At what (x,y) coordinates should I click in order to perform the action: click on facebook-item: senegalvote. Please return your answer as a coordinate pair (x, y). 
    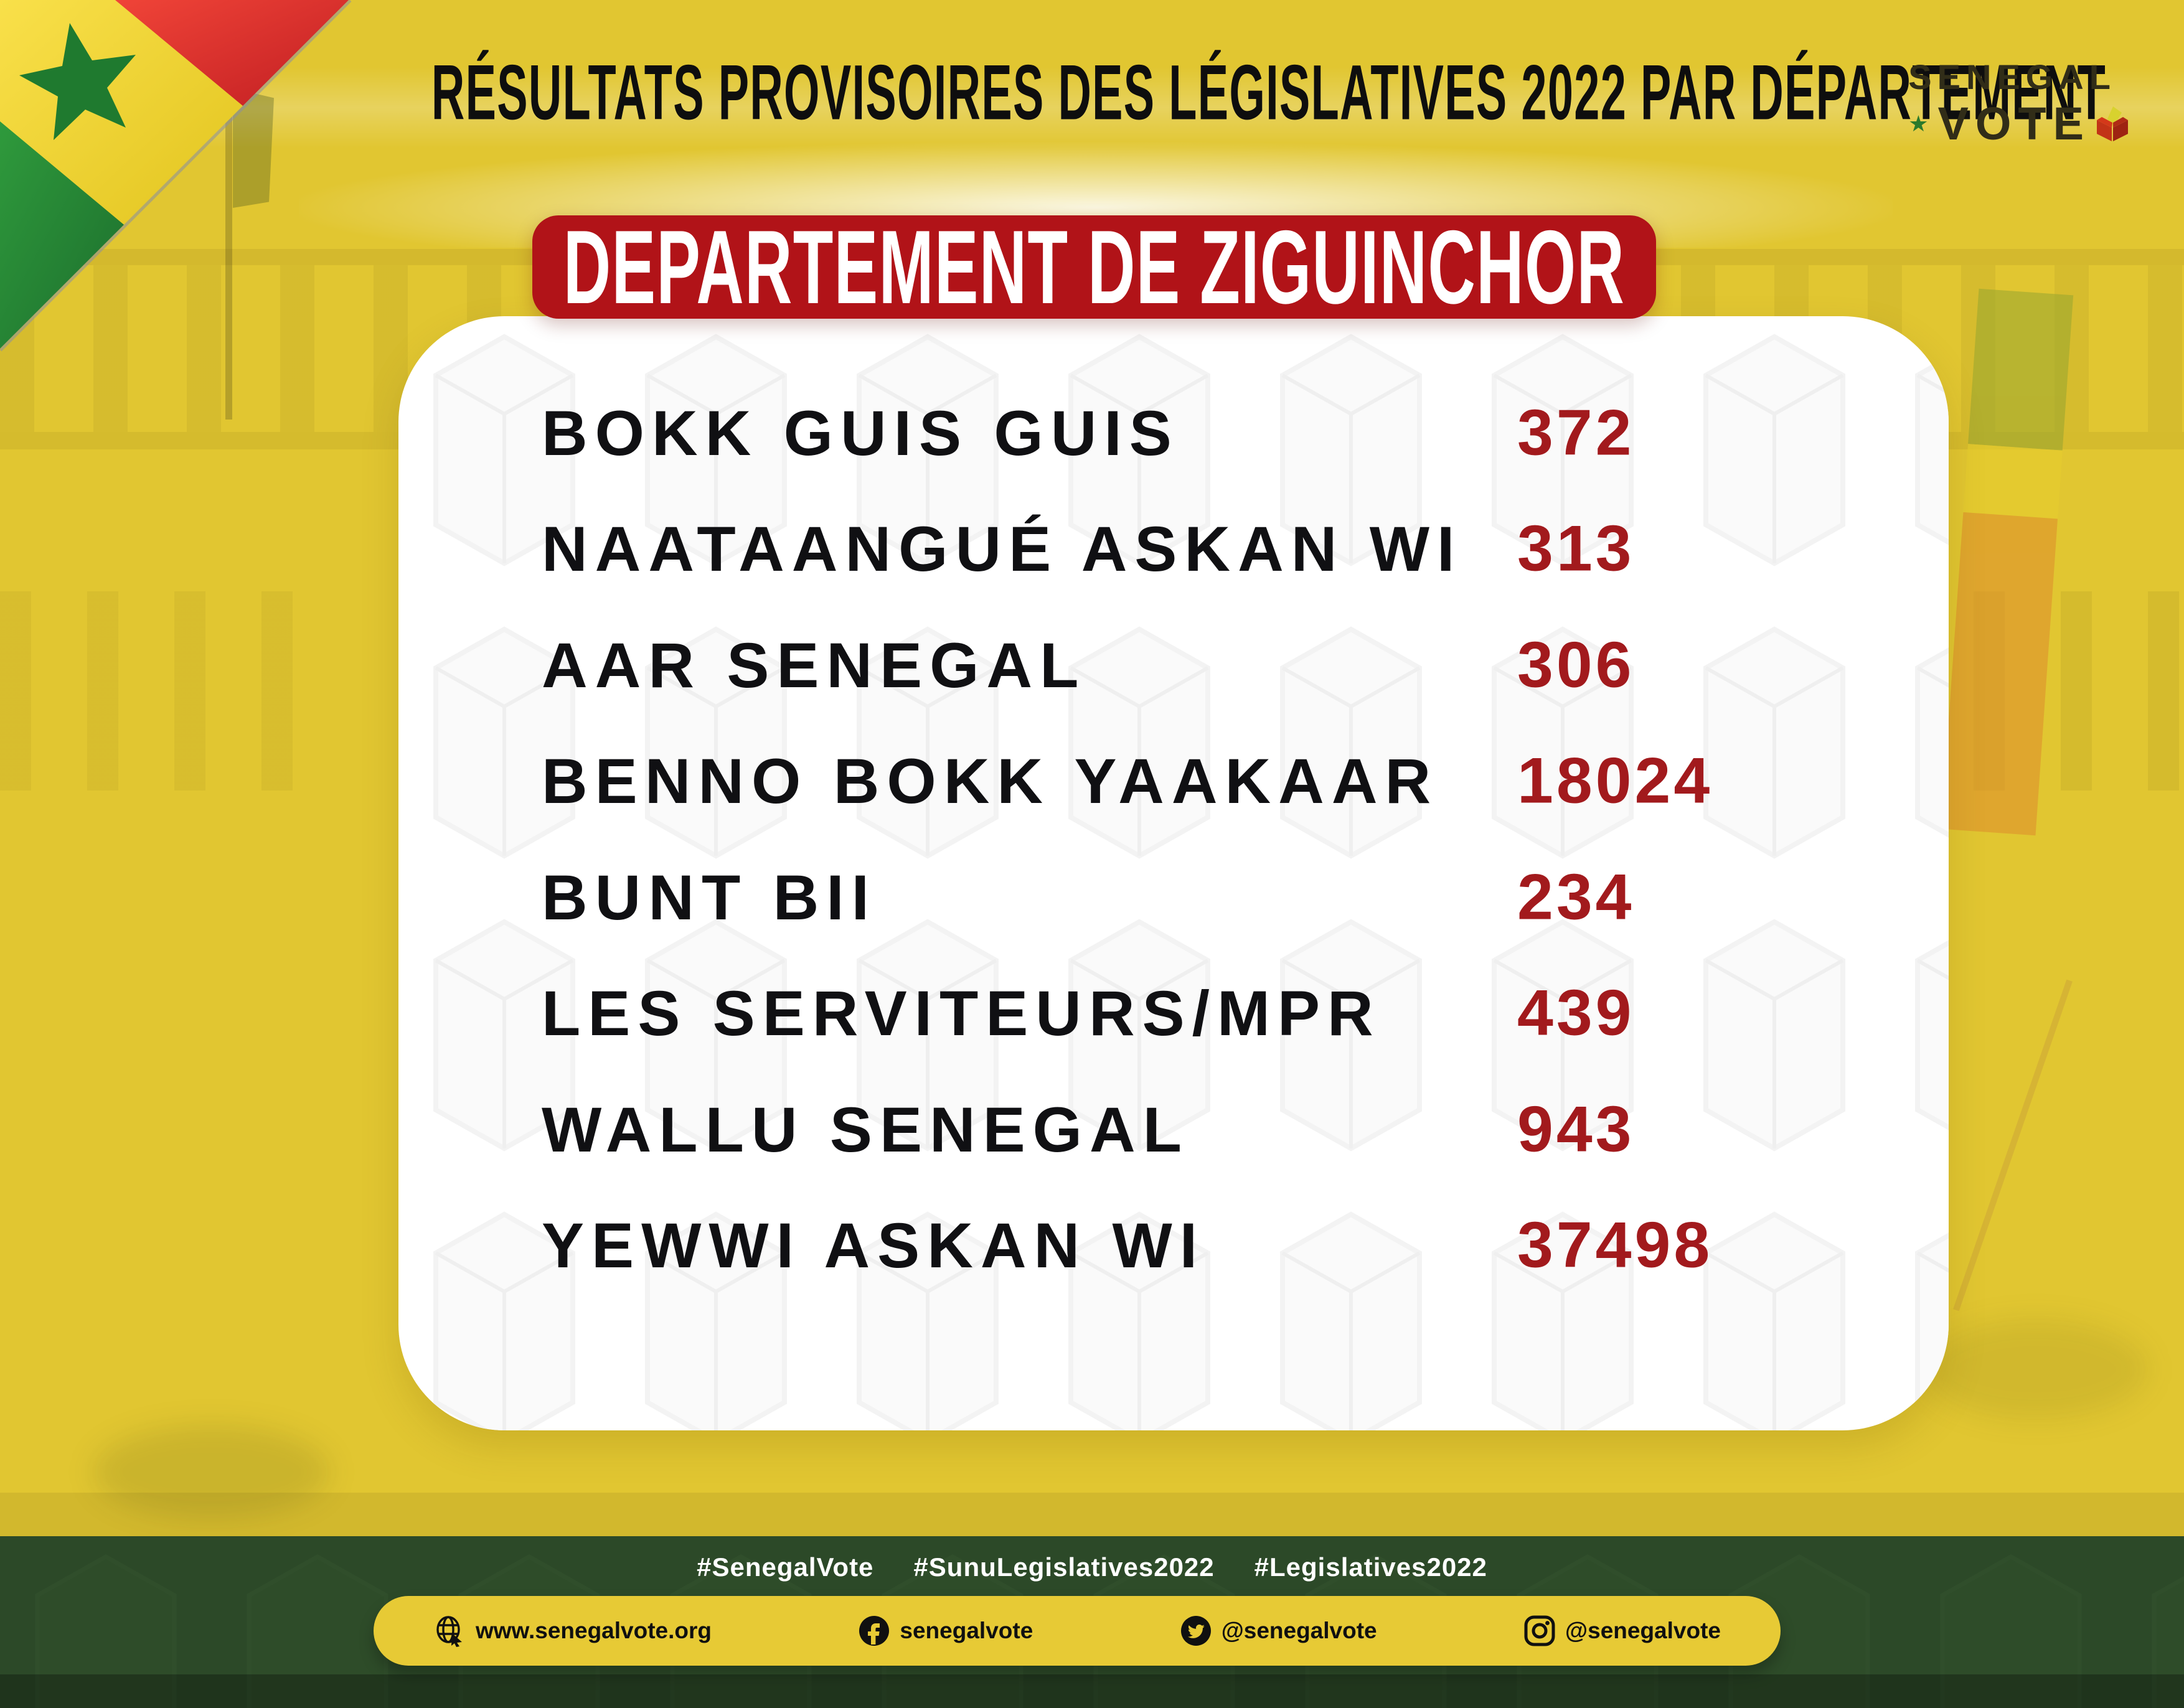
    Looking at the image, I should click on (946, 1631).